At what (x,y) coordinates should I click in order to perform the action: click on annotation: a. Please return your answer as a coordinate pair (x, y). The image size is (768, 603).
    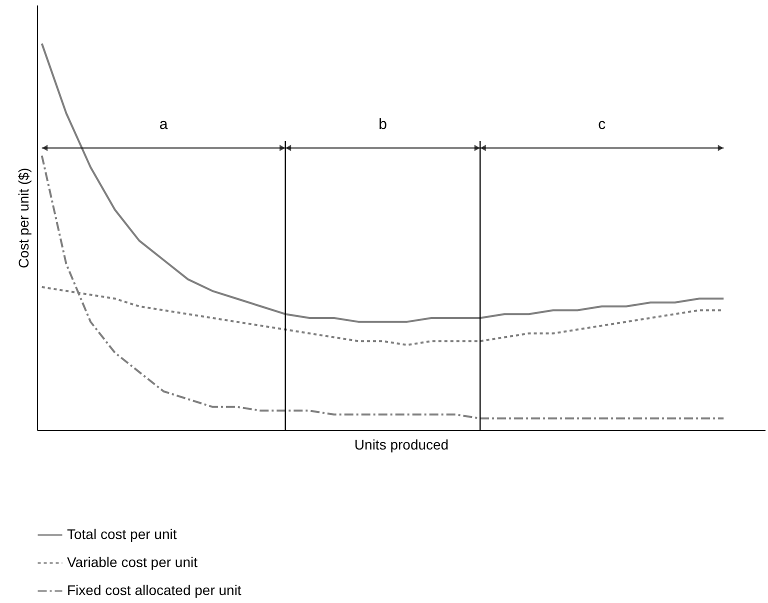
    Looking at the image, I should click on (163, 124).